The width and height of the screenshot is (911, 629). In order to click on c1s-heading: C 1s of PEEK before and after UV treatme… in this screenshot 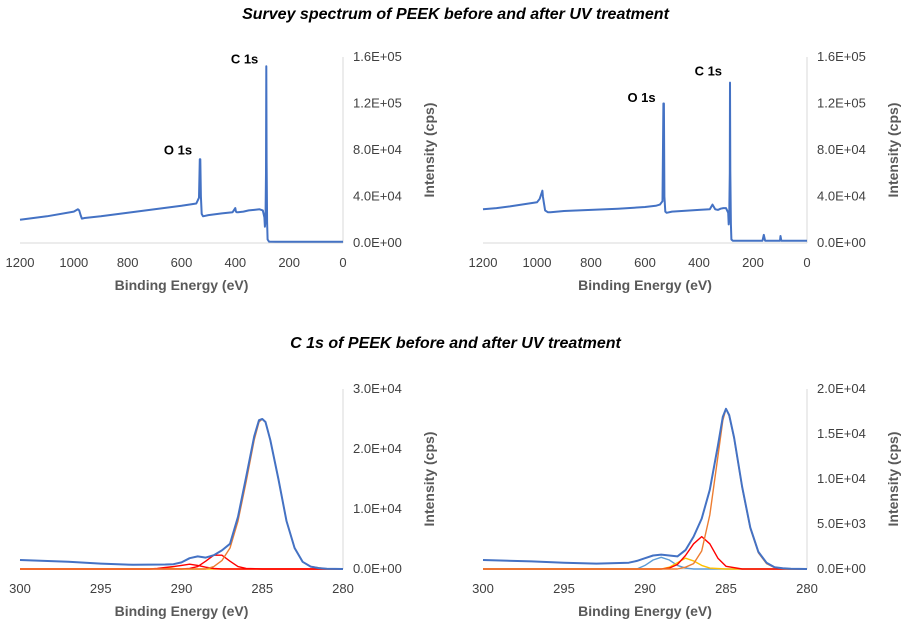, I will do `click(455, 343)`.